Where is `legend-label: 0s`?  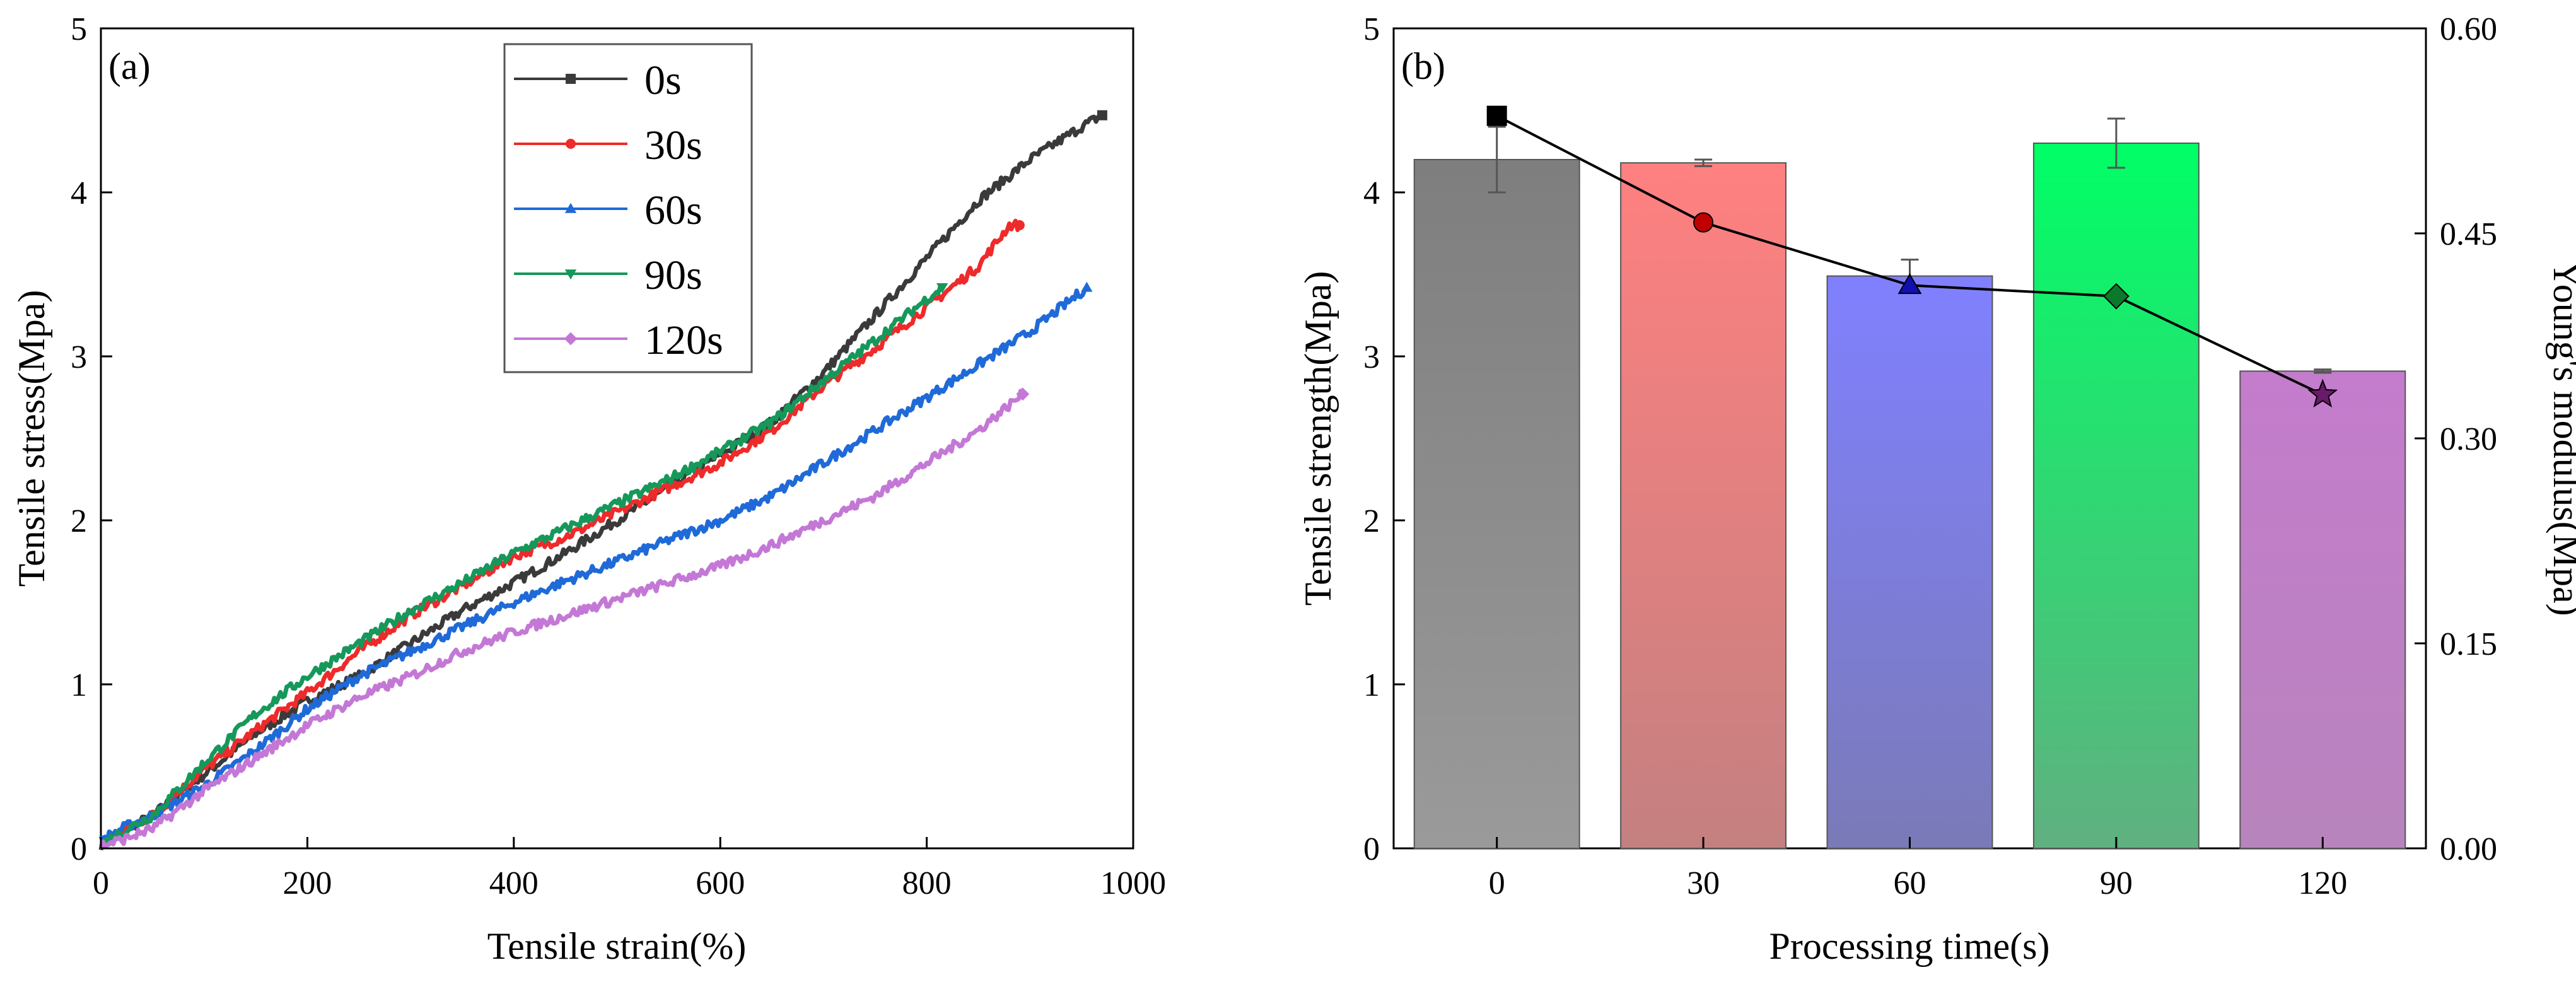
legend-label: 0s is located at coordinates (663, 80).